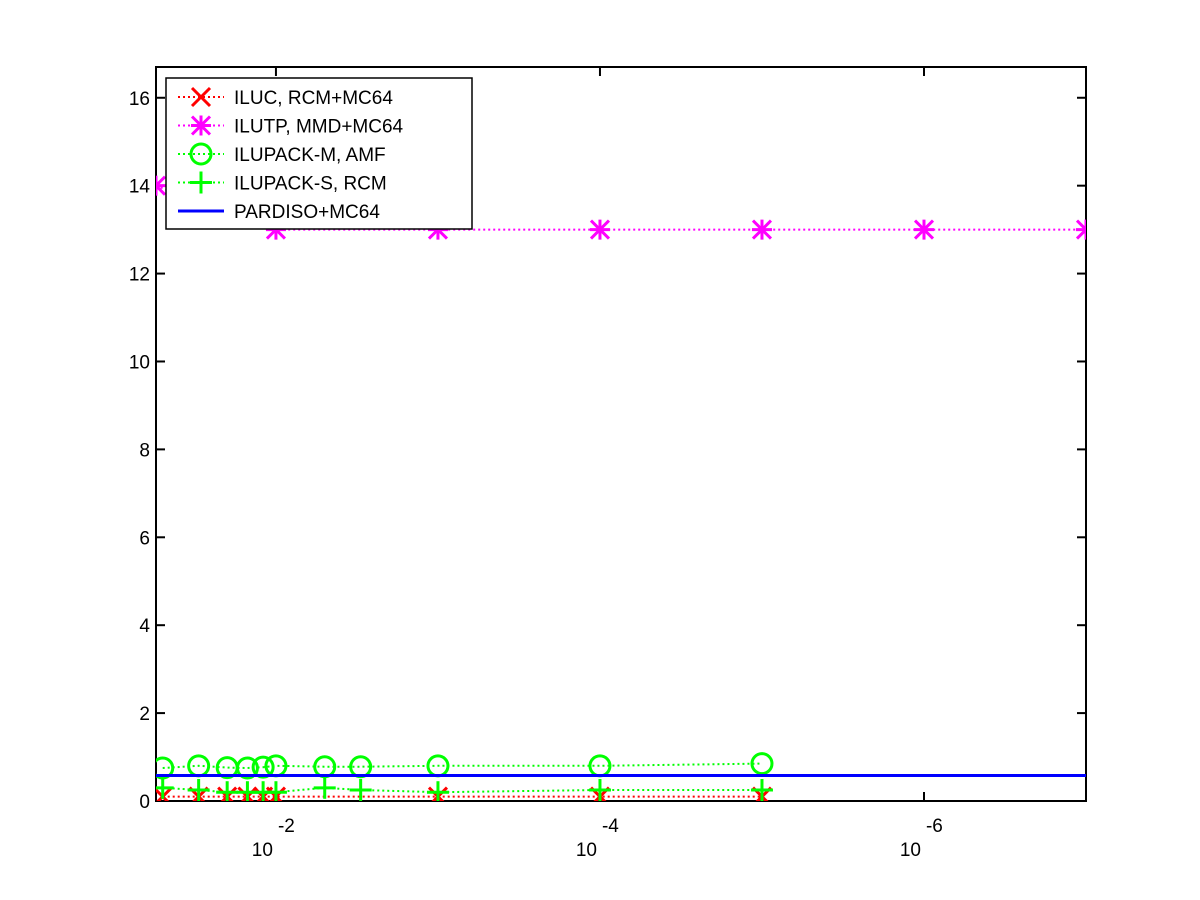 This screenshot has width=1200, height=900. I want to click on x-tick-exponent: -6, so click(934, 826).